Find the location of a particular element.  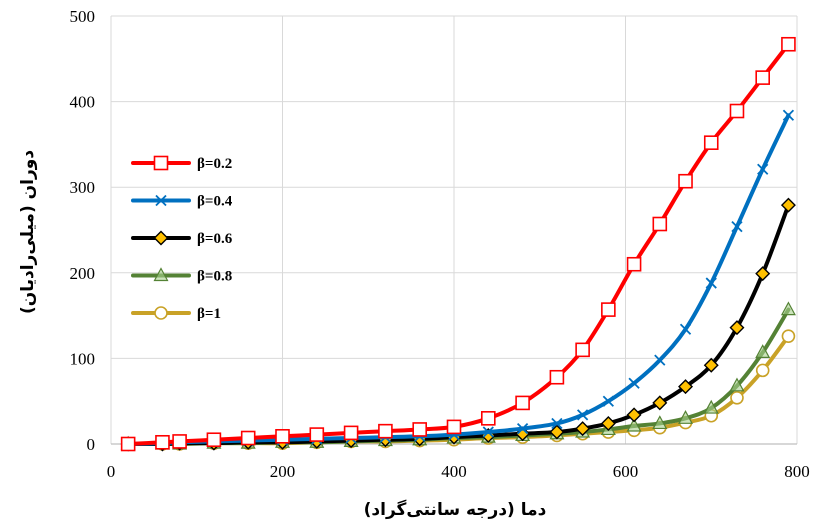

x-axis-title: دما (درجه سانتی‌گراد) is located at coordinates (455, 509).